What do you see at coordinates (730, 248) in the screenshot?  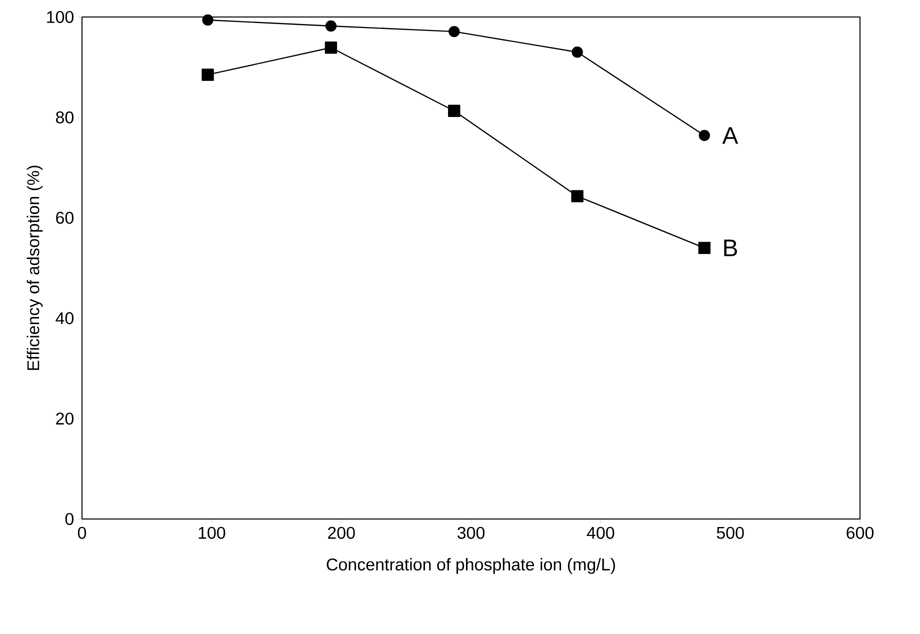 I see `series-label: B` at bounding box center [730, 248].